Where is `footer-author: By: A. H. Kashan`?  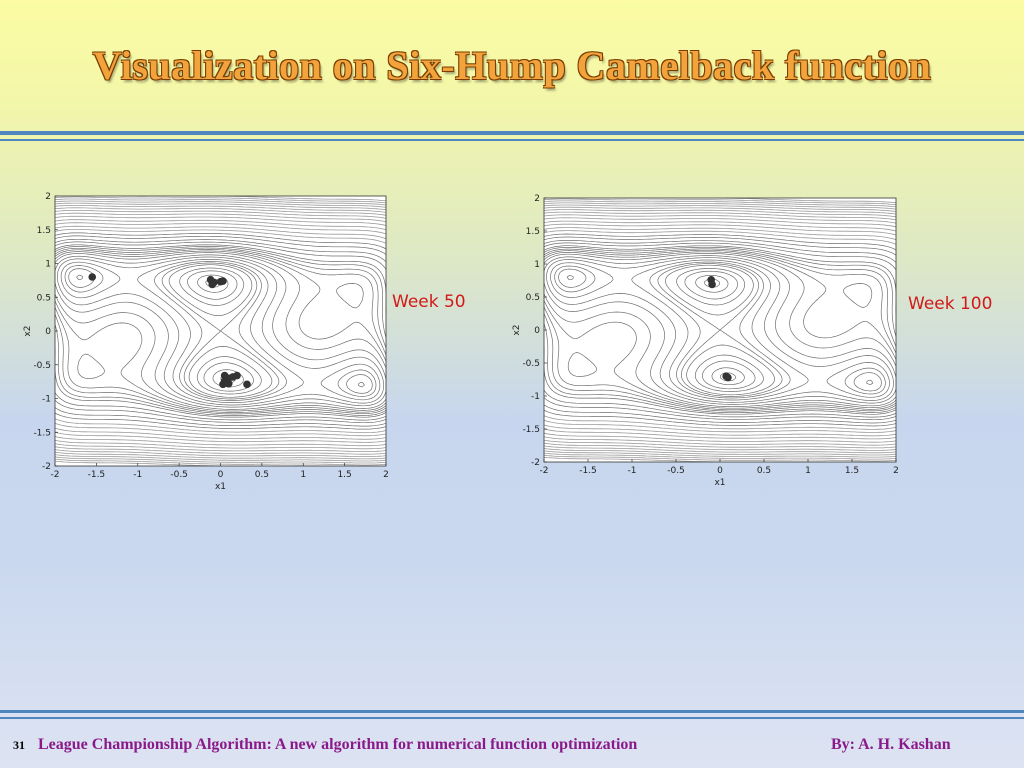 footer-author: By: A. H. Kashan is located at coordinates (891, 744).